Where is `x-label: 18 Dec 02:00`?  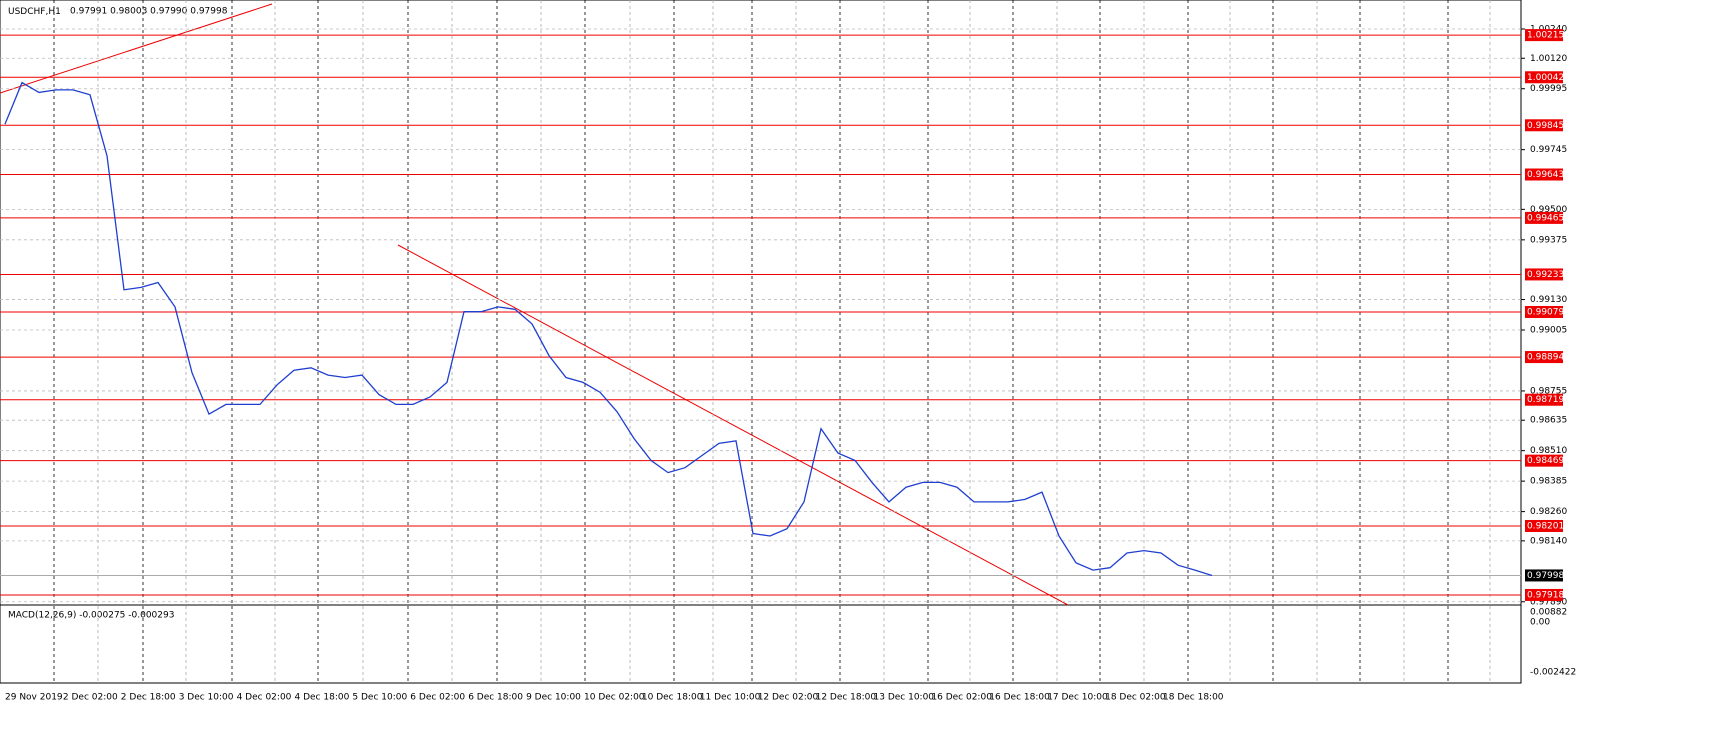 x-label: 18 Dec 02:00 is located at coordinates (1135, 698).